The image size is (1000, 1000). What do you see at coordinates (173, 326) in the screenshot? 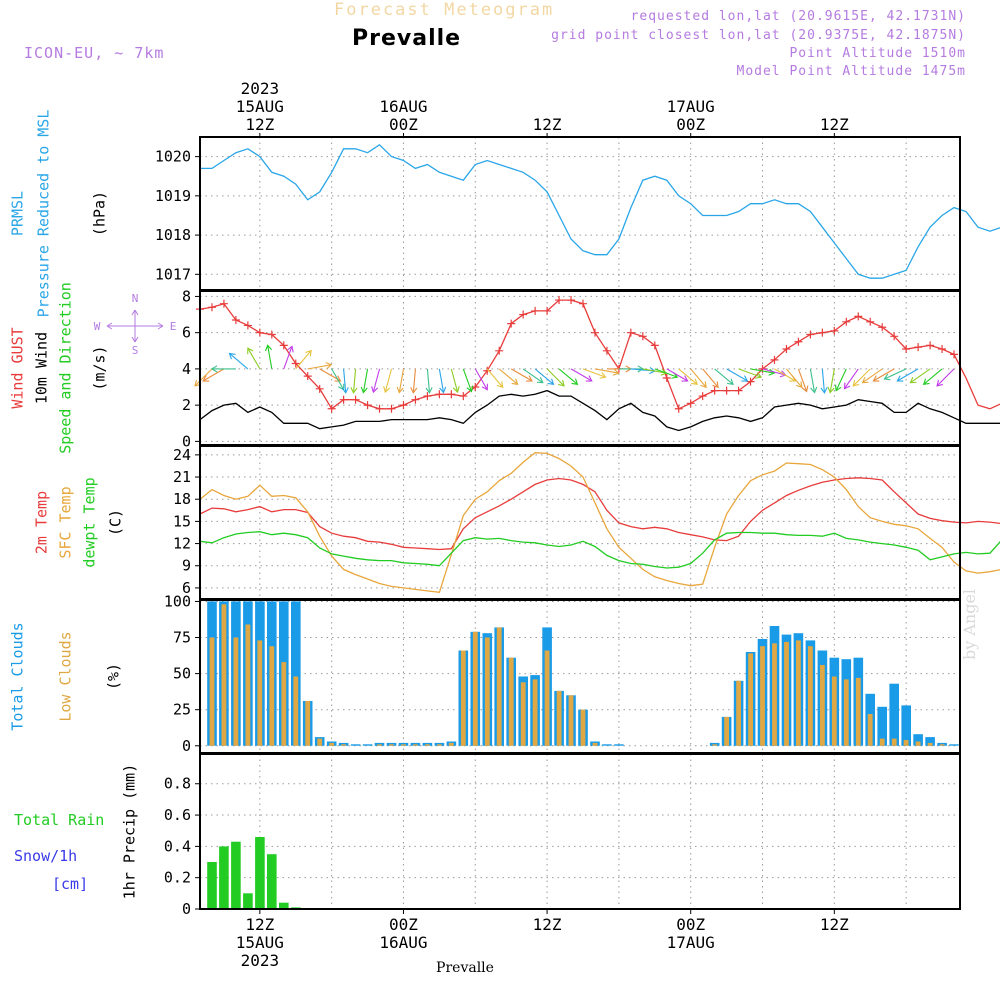
I see `compass-east: E` at bounding box center [173, 326].